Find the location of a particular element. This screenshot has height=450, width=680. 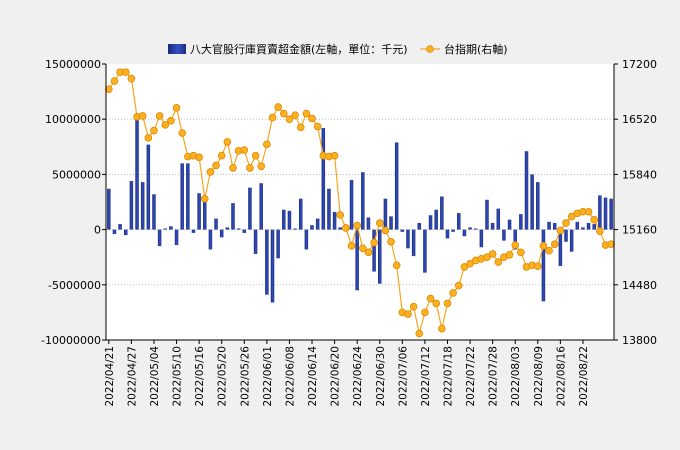

x-tick-label: 2022/07/18 is located at coordinates (448, 376).